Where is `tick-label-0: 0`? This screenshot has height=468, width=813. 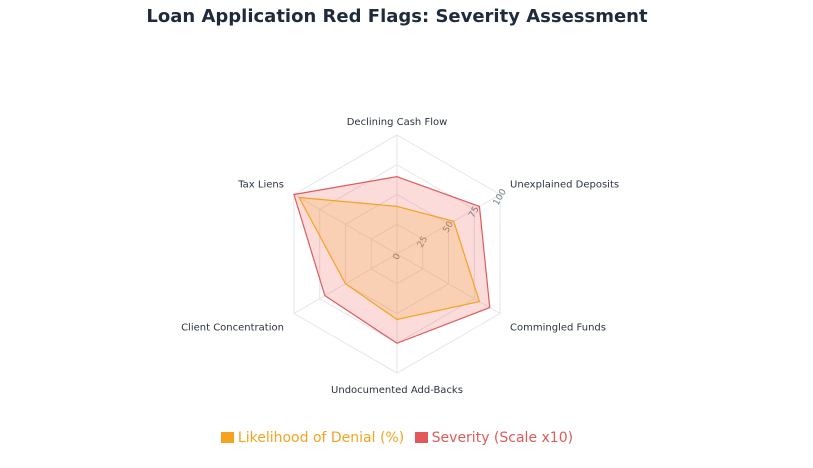
tick-label-0: 0 is located at coordinates (398, 257).